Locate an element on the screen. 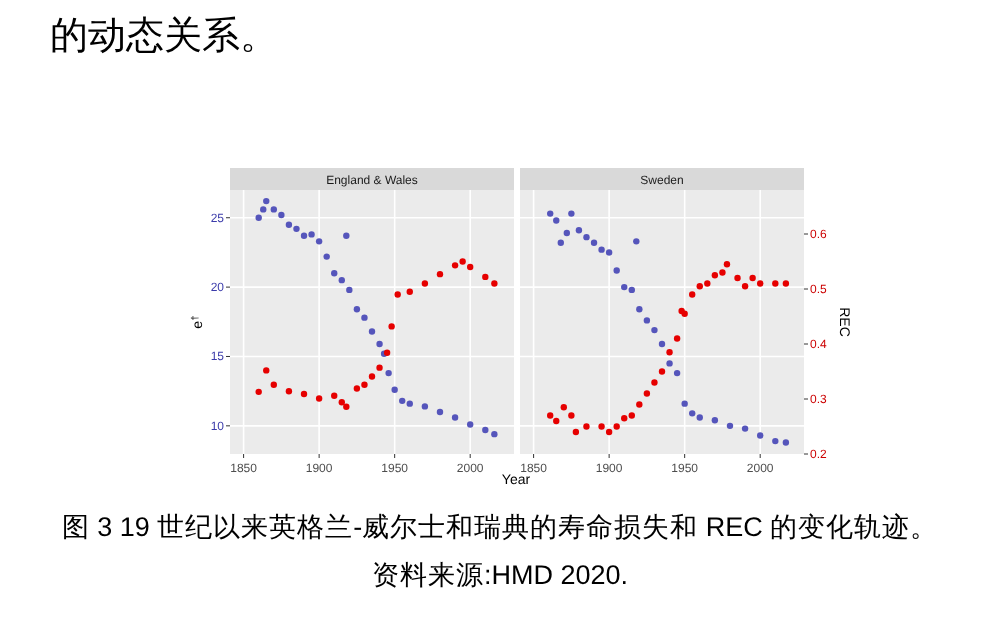 The height and width of the screenshot is (644, 998). text: 的动态关系。 is located at coordinates (164, 37).